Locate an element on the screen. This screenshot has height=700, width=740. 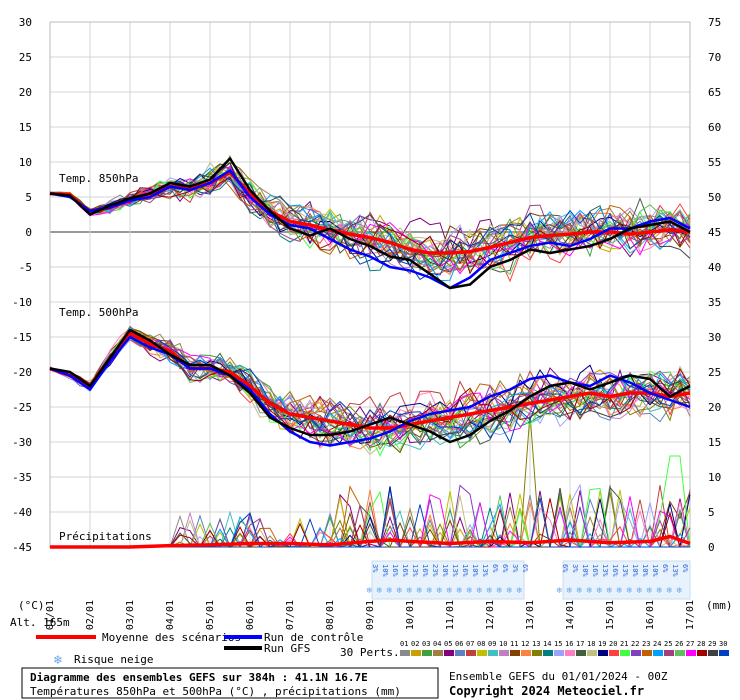
member-id: 22 is located at coordinates (635, 644).